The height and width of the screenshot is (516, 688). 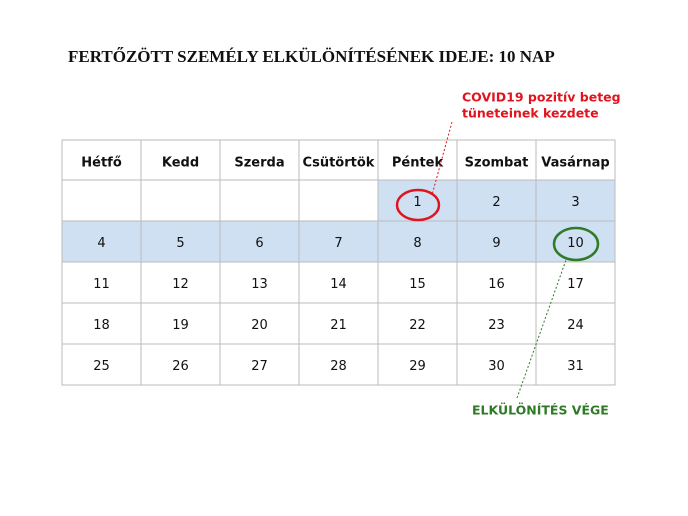 I want to click on day-name: Péntek, so click(x=418, y=163).